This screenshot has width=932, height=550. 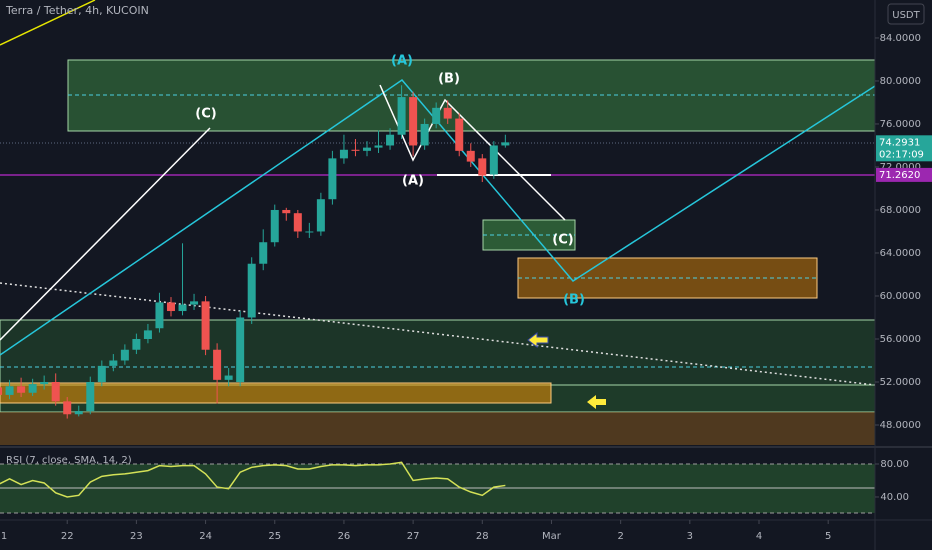 What do you see at coordinates (828, 536) in the screenshot?
I see `x-tick-label: 5` at bounding box center [828, 536].